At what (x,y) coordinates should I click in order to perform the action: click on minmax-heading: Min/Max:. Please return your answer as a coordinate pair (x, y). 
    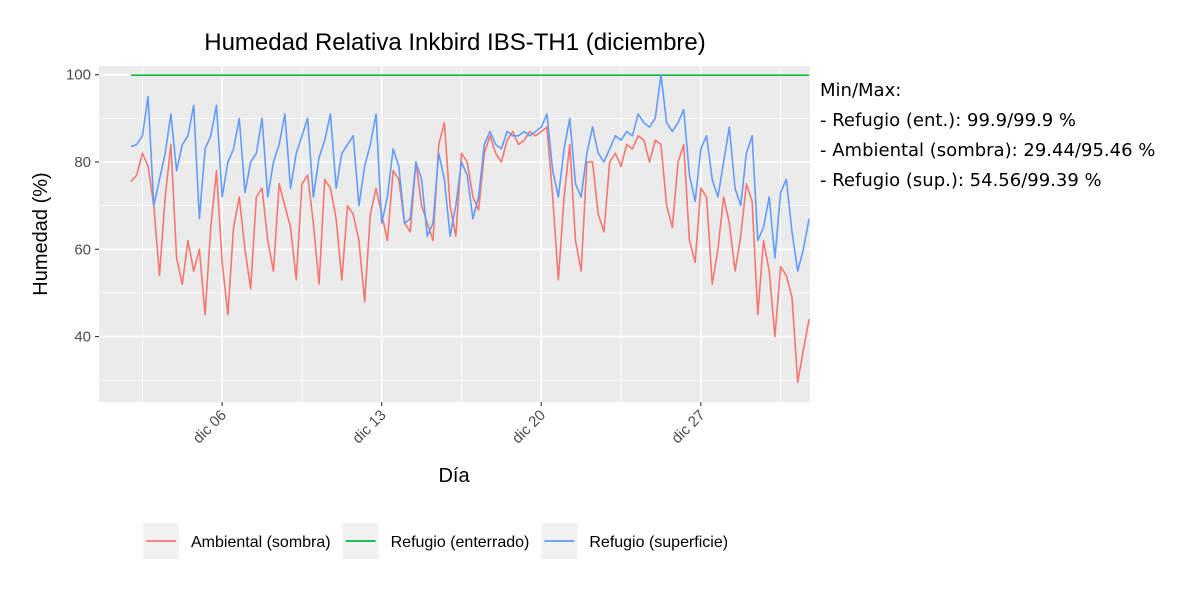
    Looking at the image, I should click on (861, 90).